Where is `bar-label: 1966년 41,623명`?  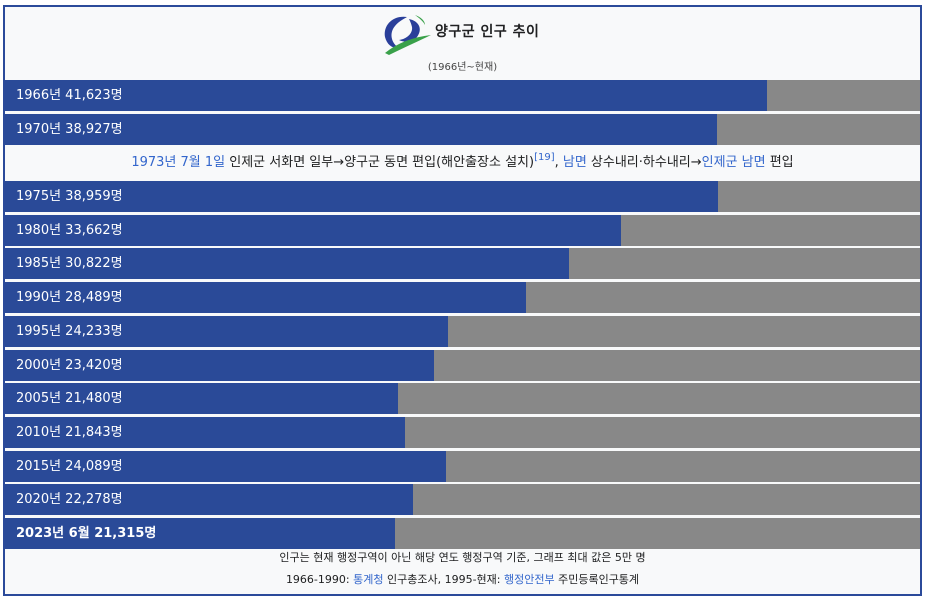
bar-label: 1966년 41,623명 is located at coordinates (69, 95).